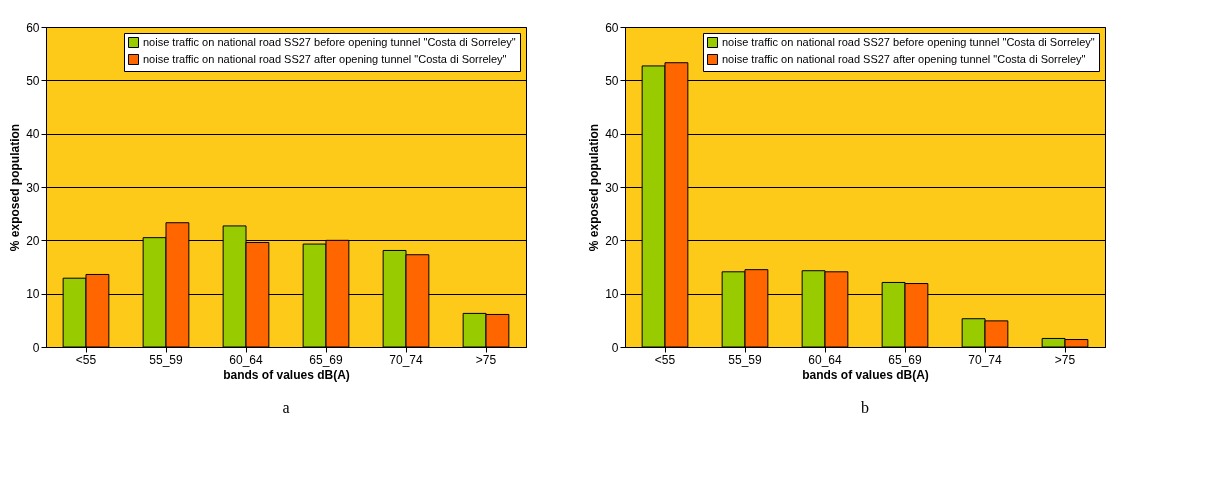 The width and height of the screenshot is (1231, 486). I want to click on text: a, so click(286, 407).